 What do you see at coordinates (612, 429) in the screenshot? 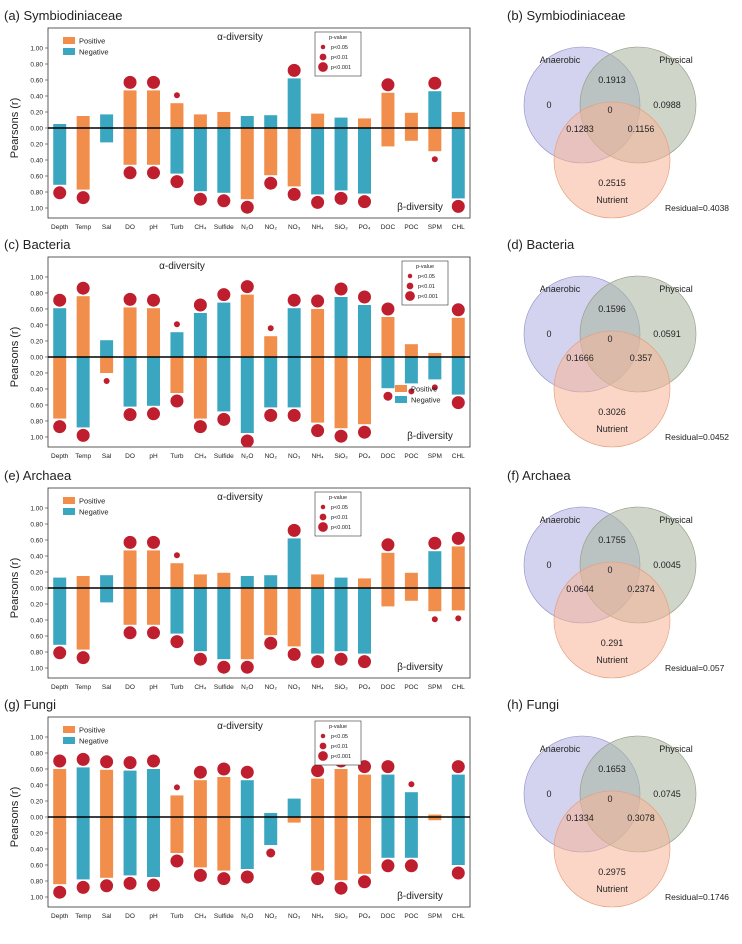
I see `venn-label-nutrient: Nutrient` at bounding box center [612, 429].